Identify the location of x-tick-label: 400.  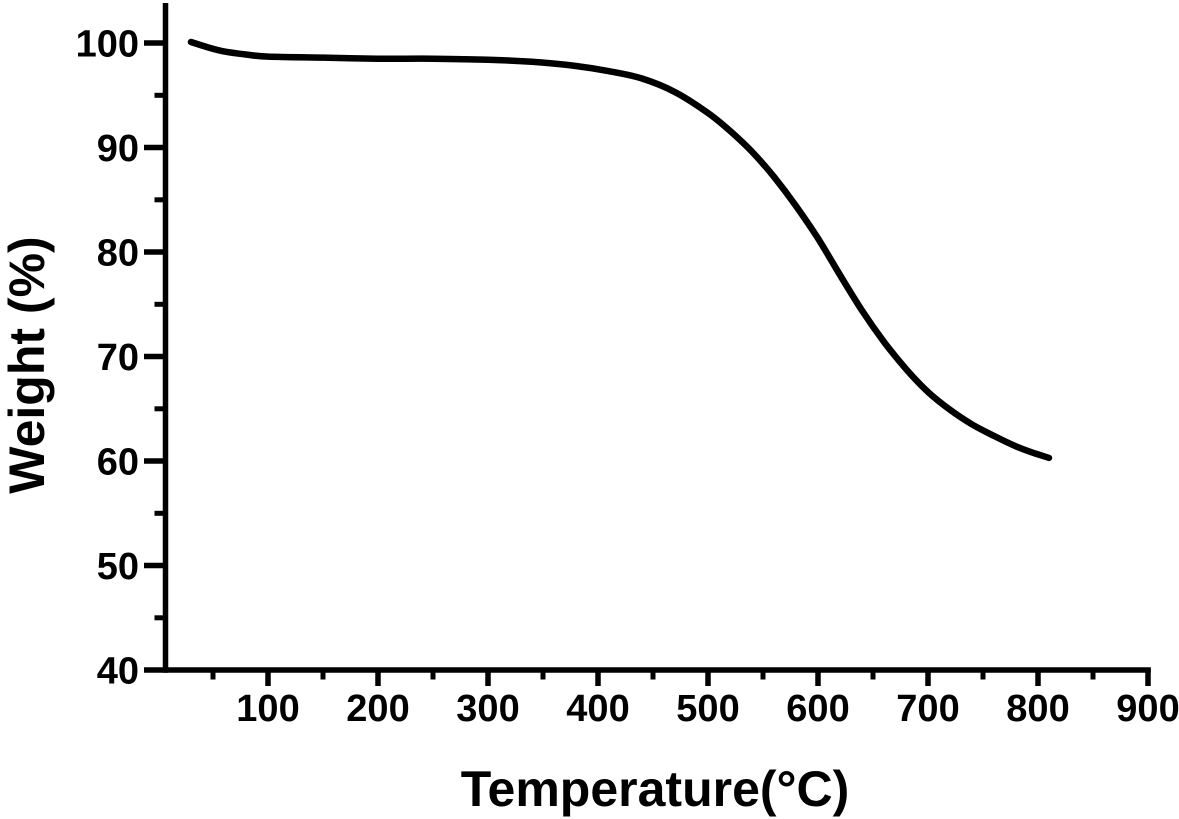
(597, 709).